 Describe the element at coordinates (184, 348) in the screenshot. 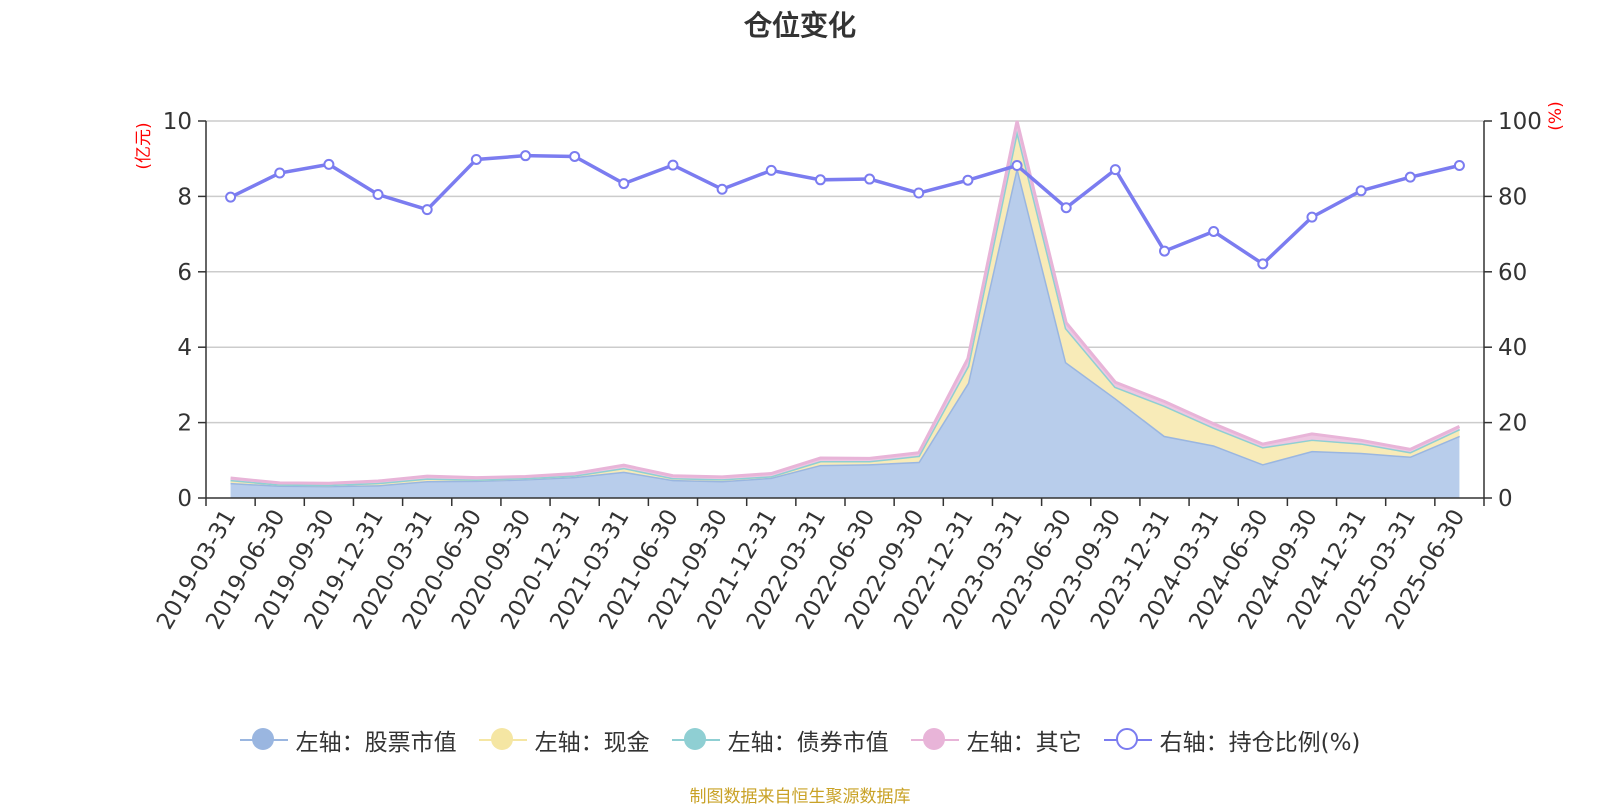

I see `left-tick-label: 4` at that location.